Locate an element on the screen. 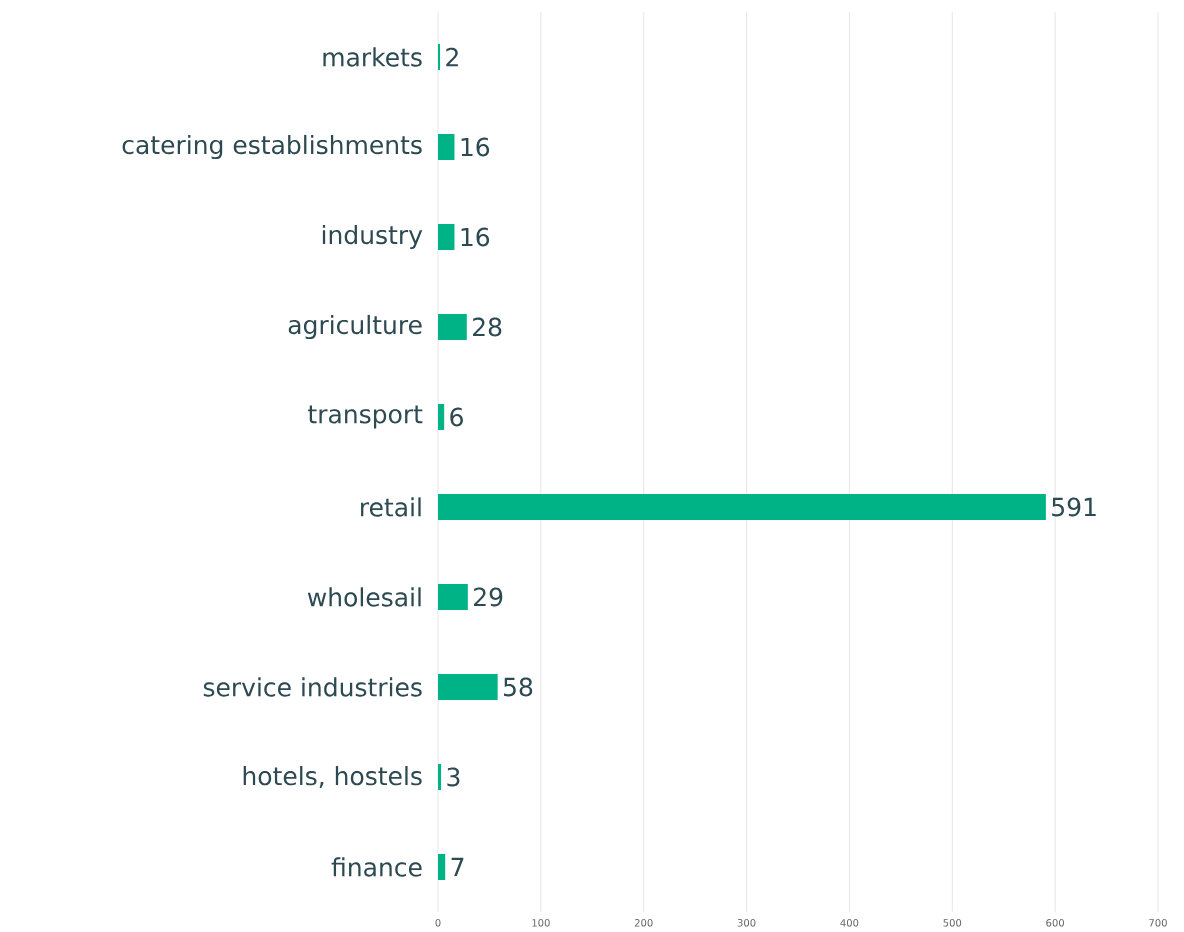  data-label: 28 is located at coordinates (487, 327).